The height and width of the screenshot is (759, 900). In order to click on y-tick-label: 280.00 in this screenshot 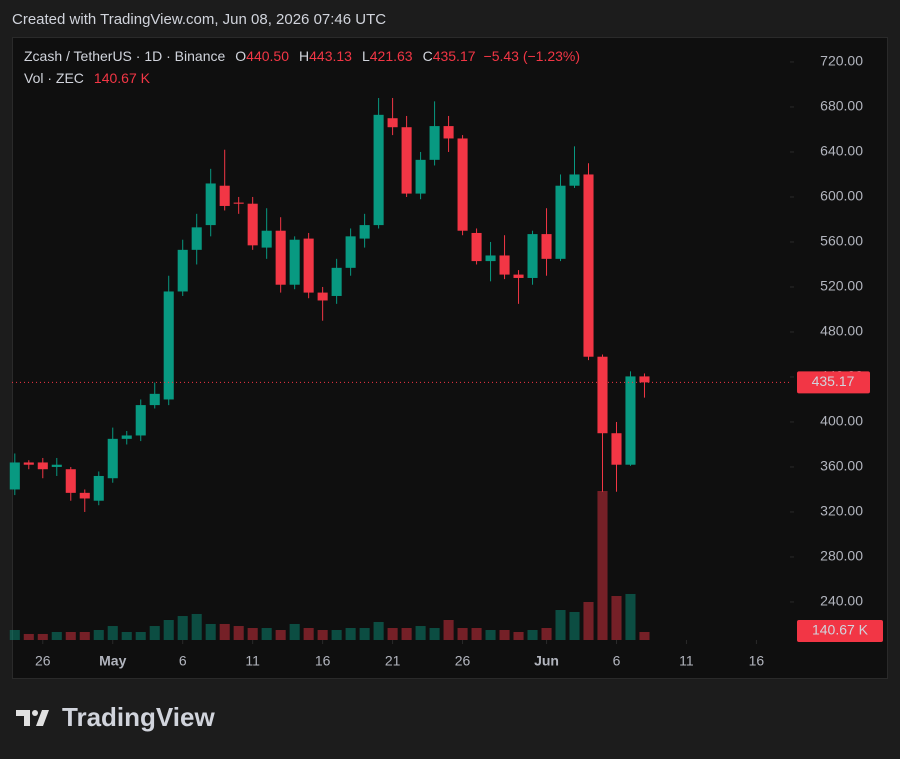, I will do `click(841, 556)`.